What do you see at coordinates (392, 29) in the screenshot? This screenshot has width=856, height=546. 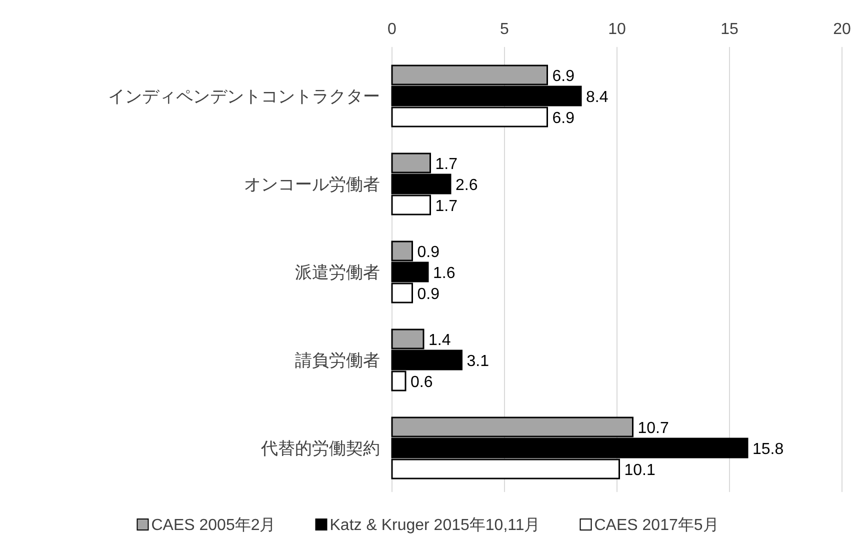 I see `x-tick-label: 0` at bounding box center [392, 29].